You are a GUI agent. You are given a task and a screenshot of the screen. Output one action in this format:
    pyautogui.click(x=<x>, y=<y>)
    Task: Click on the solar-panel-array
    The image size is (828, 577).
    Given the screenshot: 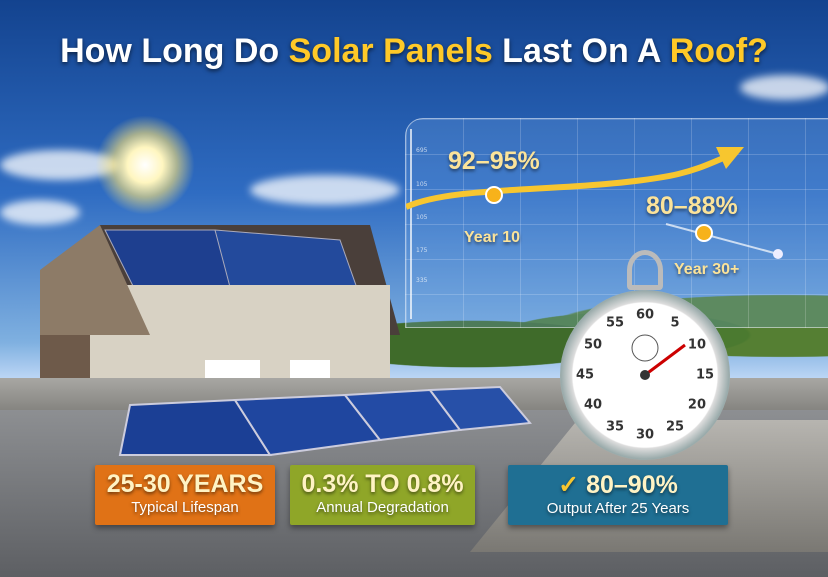 What is the action you would take?
    pyautogui.click(x=325, y=421)
    